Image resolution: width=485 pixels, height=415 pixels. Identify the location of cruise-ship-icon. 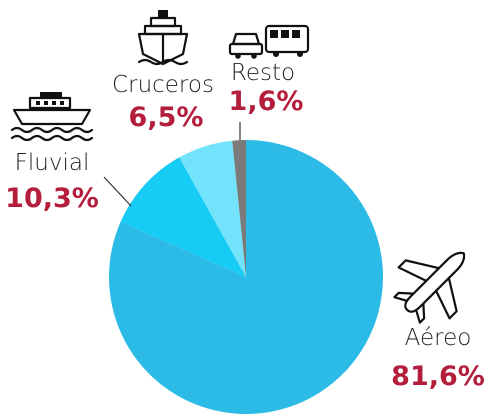
(163, 38).